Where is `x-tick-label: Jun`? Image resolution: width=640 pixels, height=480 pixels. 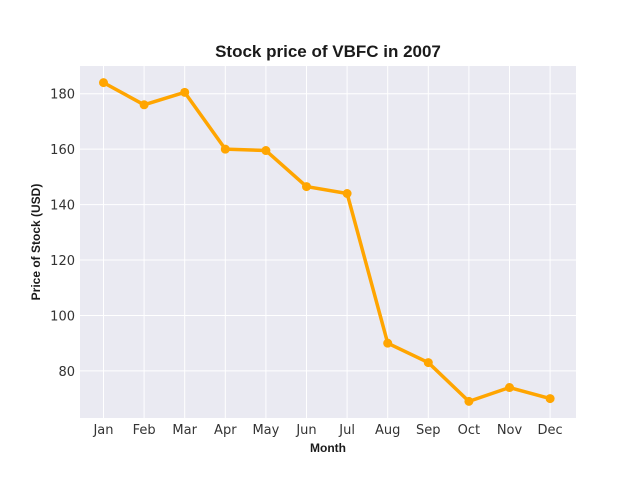
x-tick-label: Jun is located at coordinates (305, 430).